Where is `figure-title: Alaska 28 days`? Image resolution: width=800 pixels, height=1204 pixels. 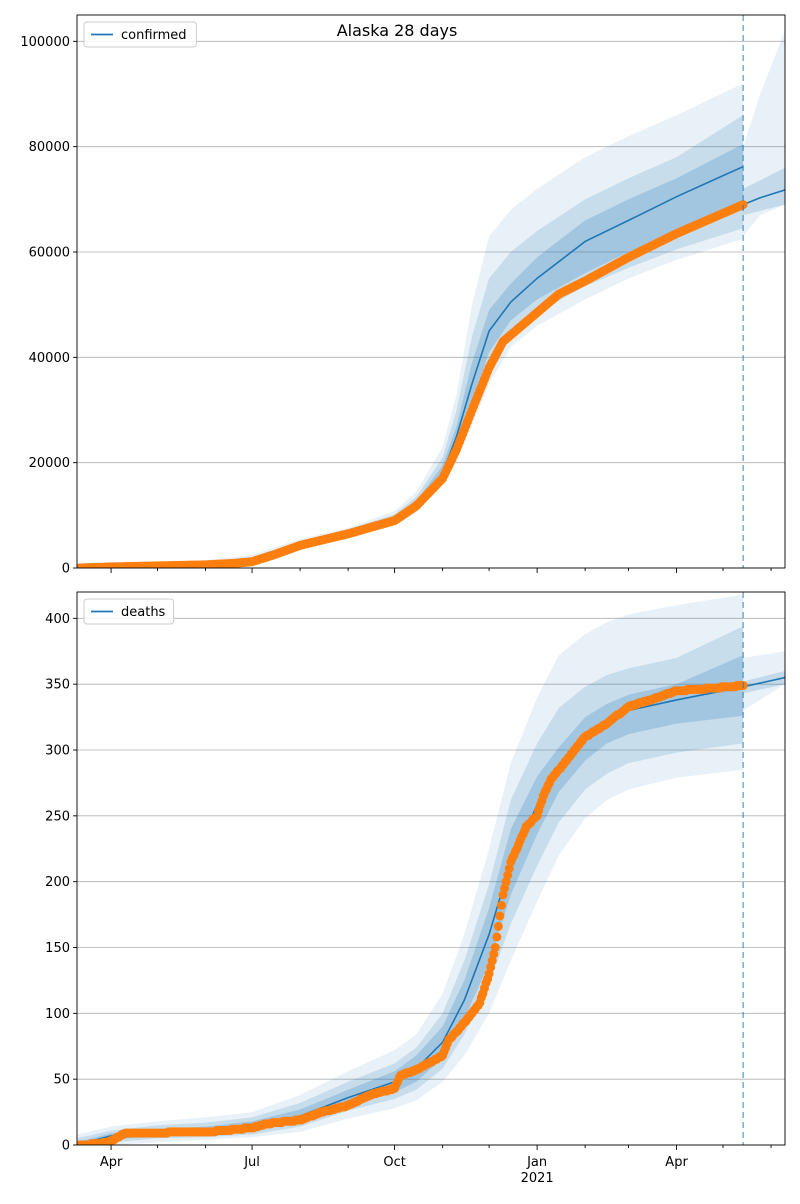 figure-title: Alaska 28 days is located at coordinates (397, 30).